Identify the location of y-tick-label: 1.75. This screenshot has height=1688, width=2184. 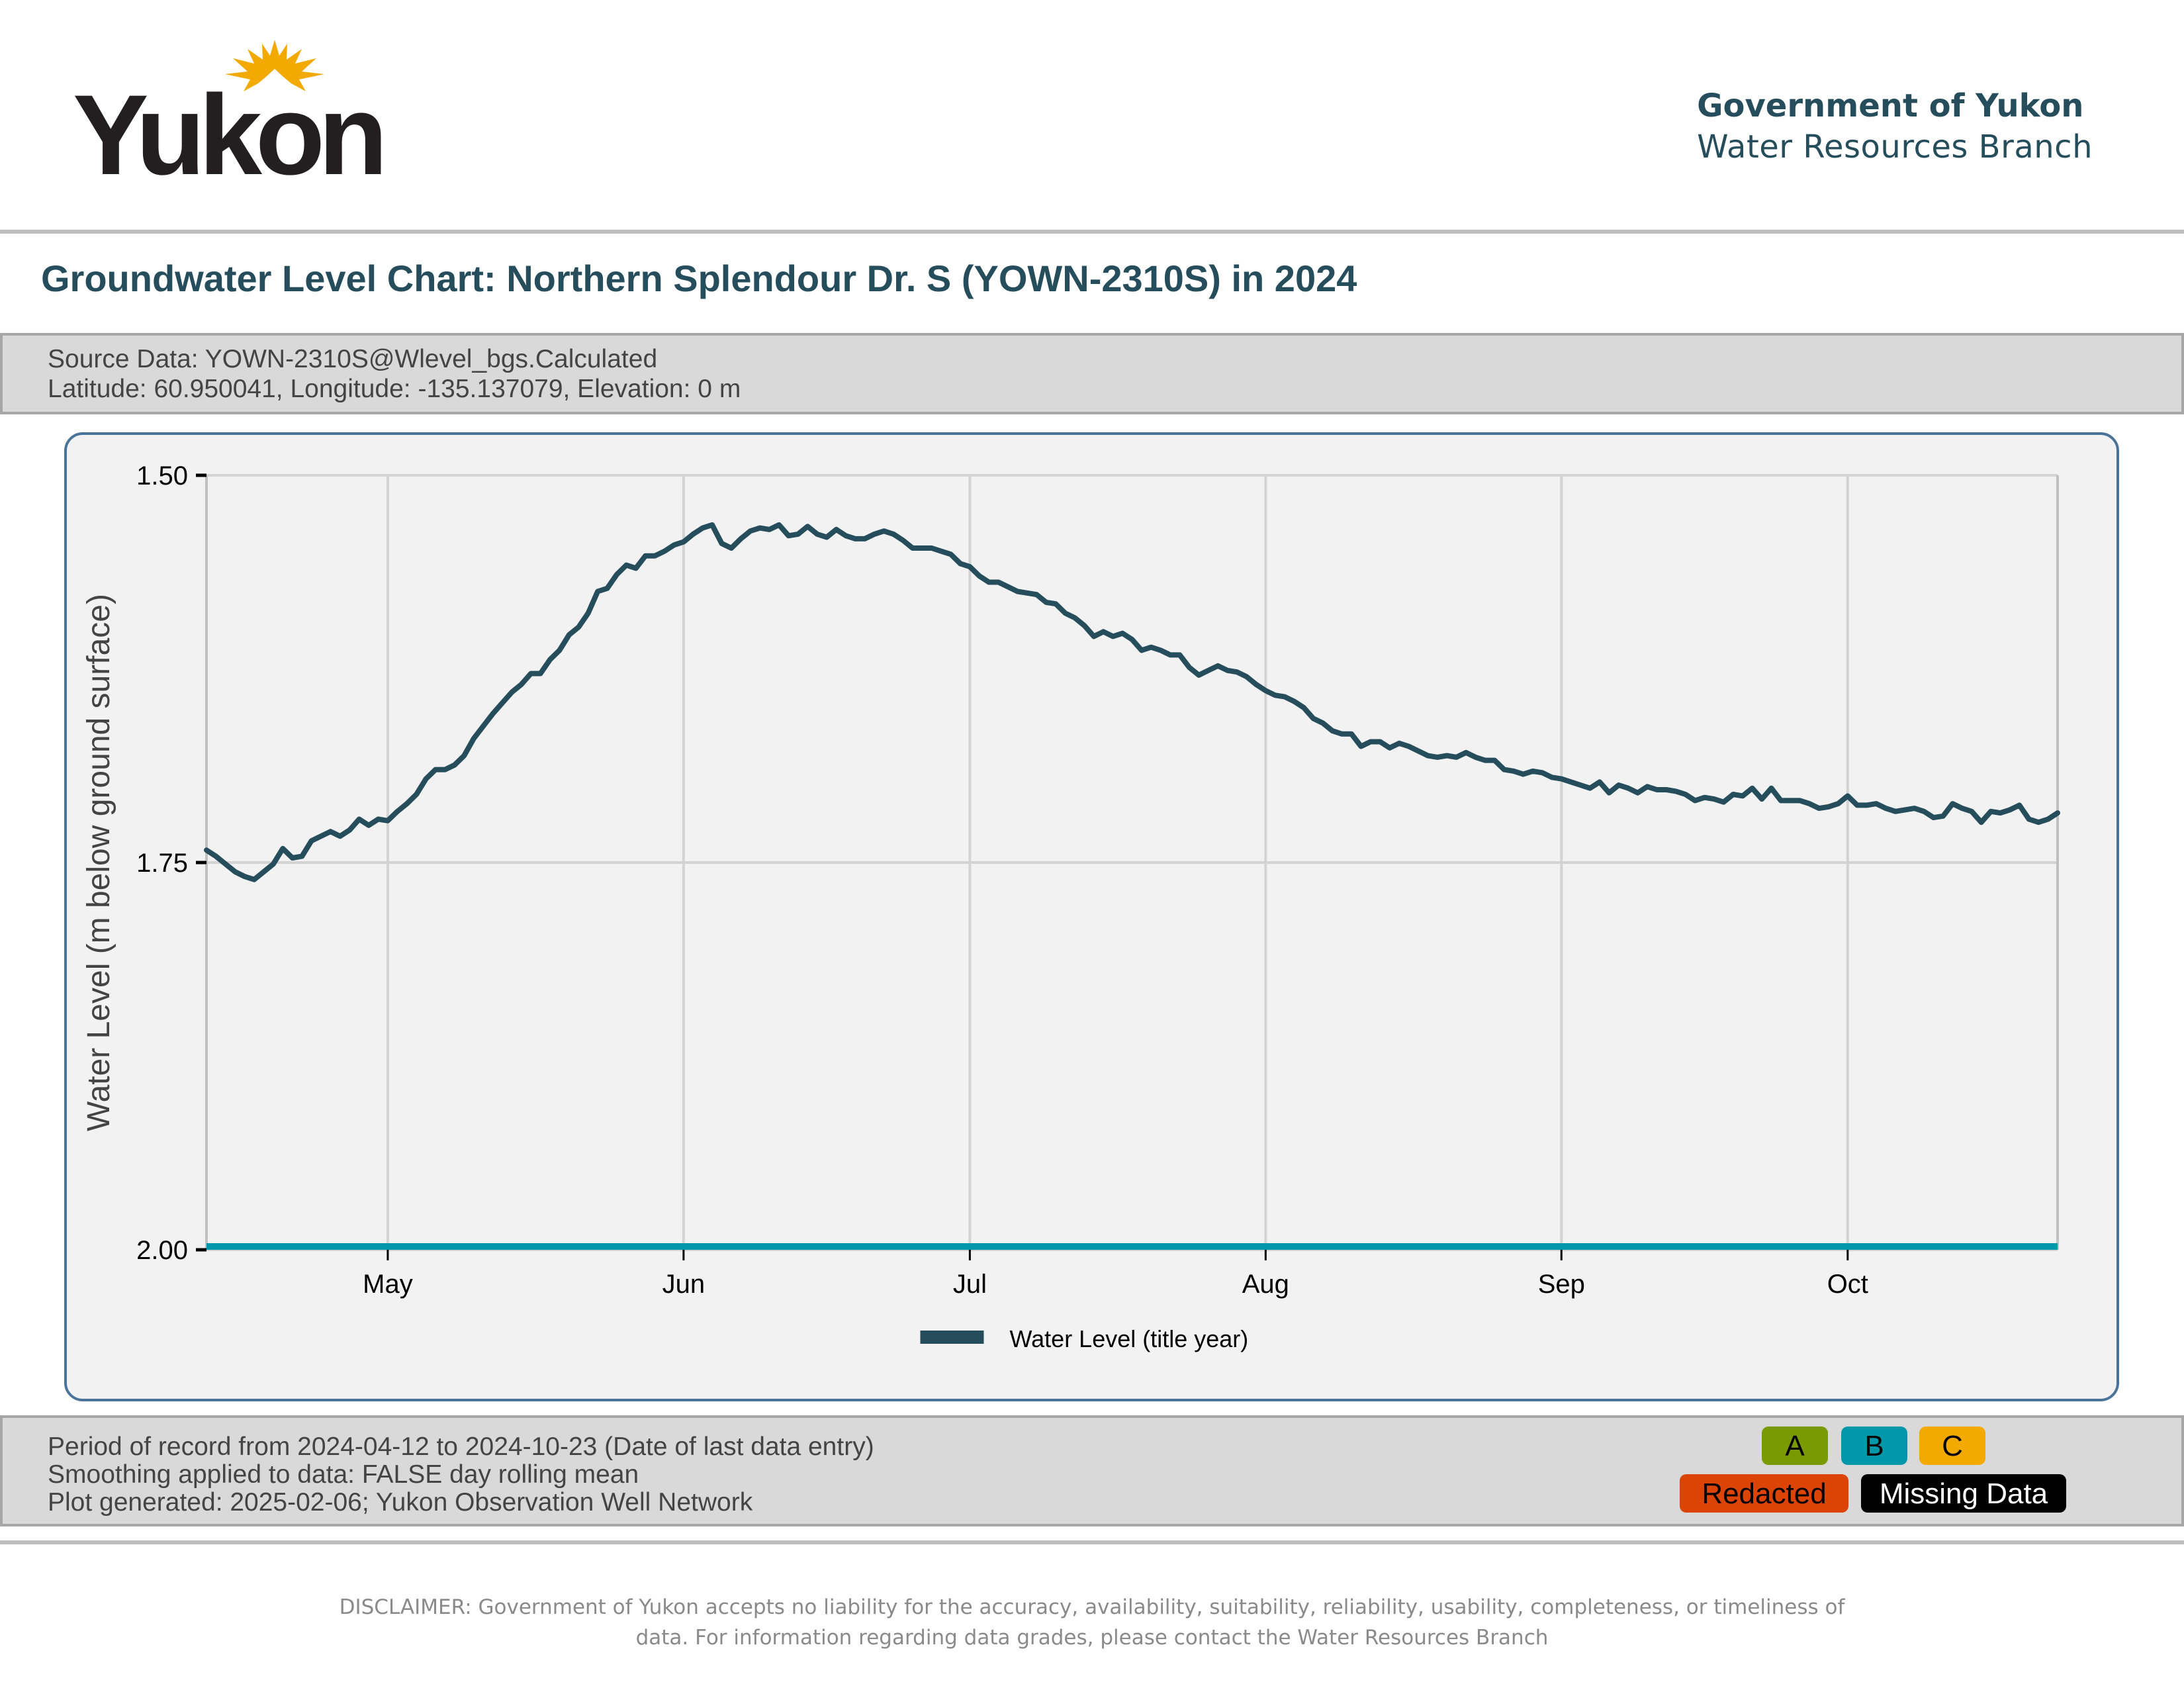
(162, 863).